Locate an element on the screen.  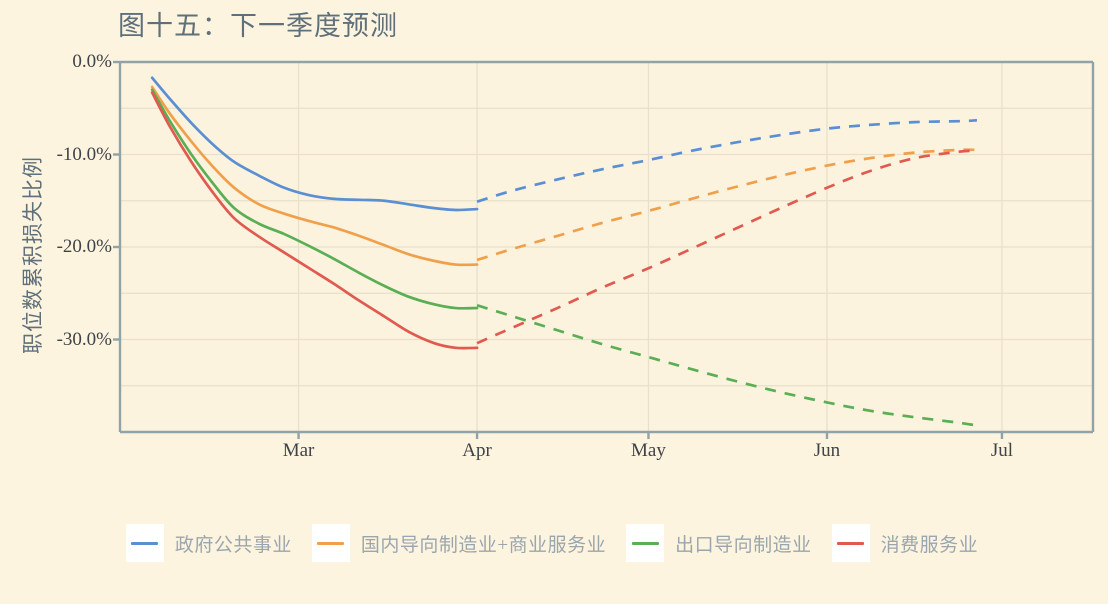
x-tick-label: Apr is located at coordinates (477, 450).